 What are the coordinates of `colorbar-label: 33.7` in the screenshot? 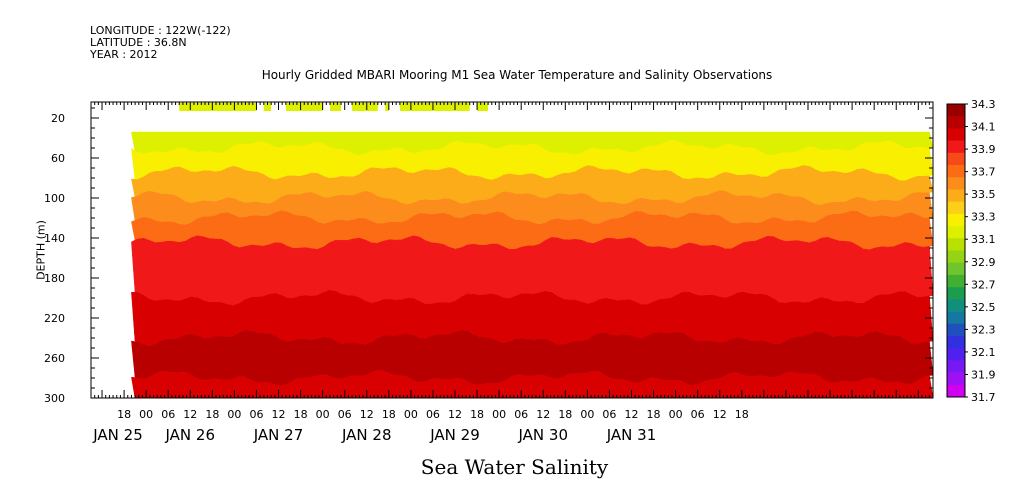 It's located at (983, 172).